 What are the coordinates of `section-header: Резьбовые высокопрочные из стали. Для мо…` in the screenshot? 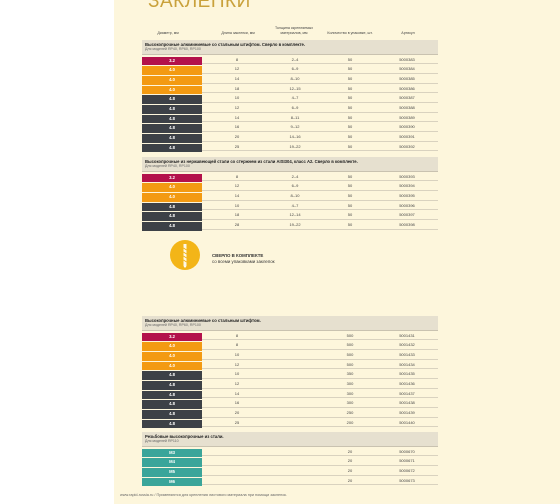 It's located at (290, 439).